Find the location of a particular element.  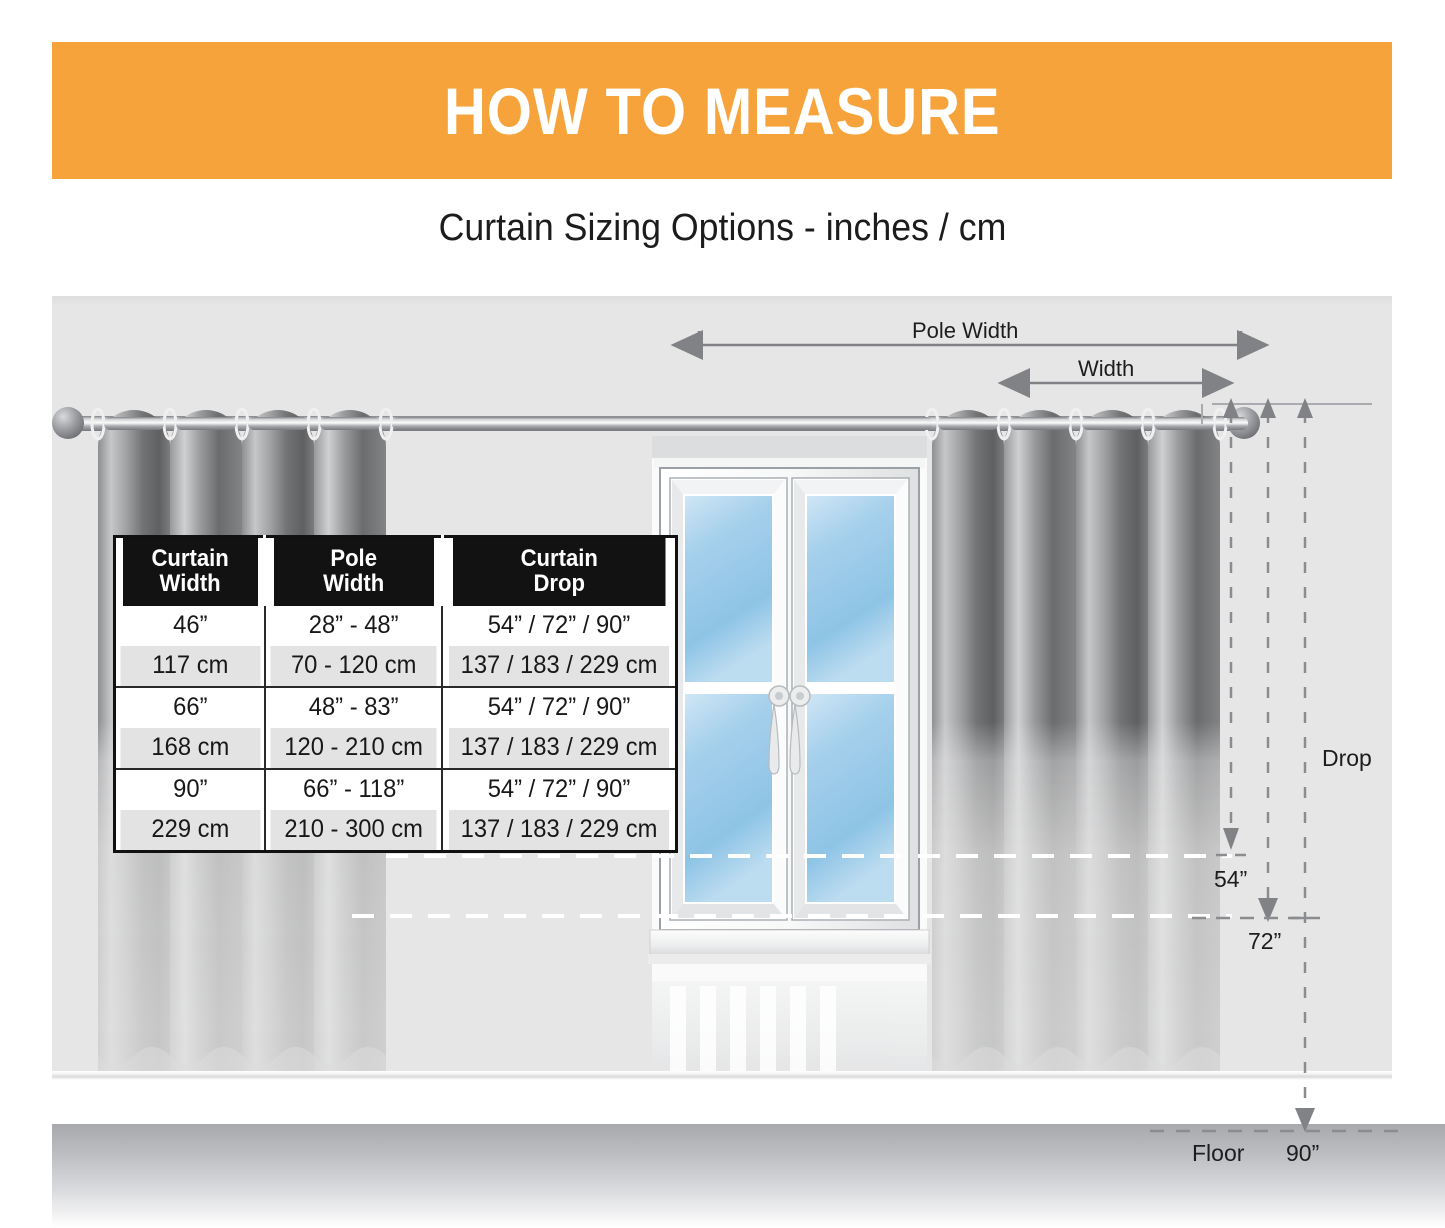

window-handle-left is located at coordinates (779, 730).